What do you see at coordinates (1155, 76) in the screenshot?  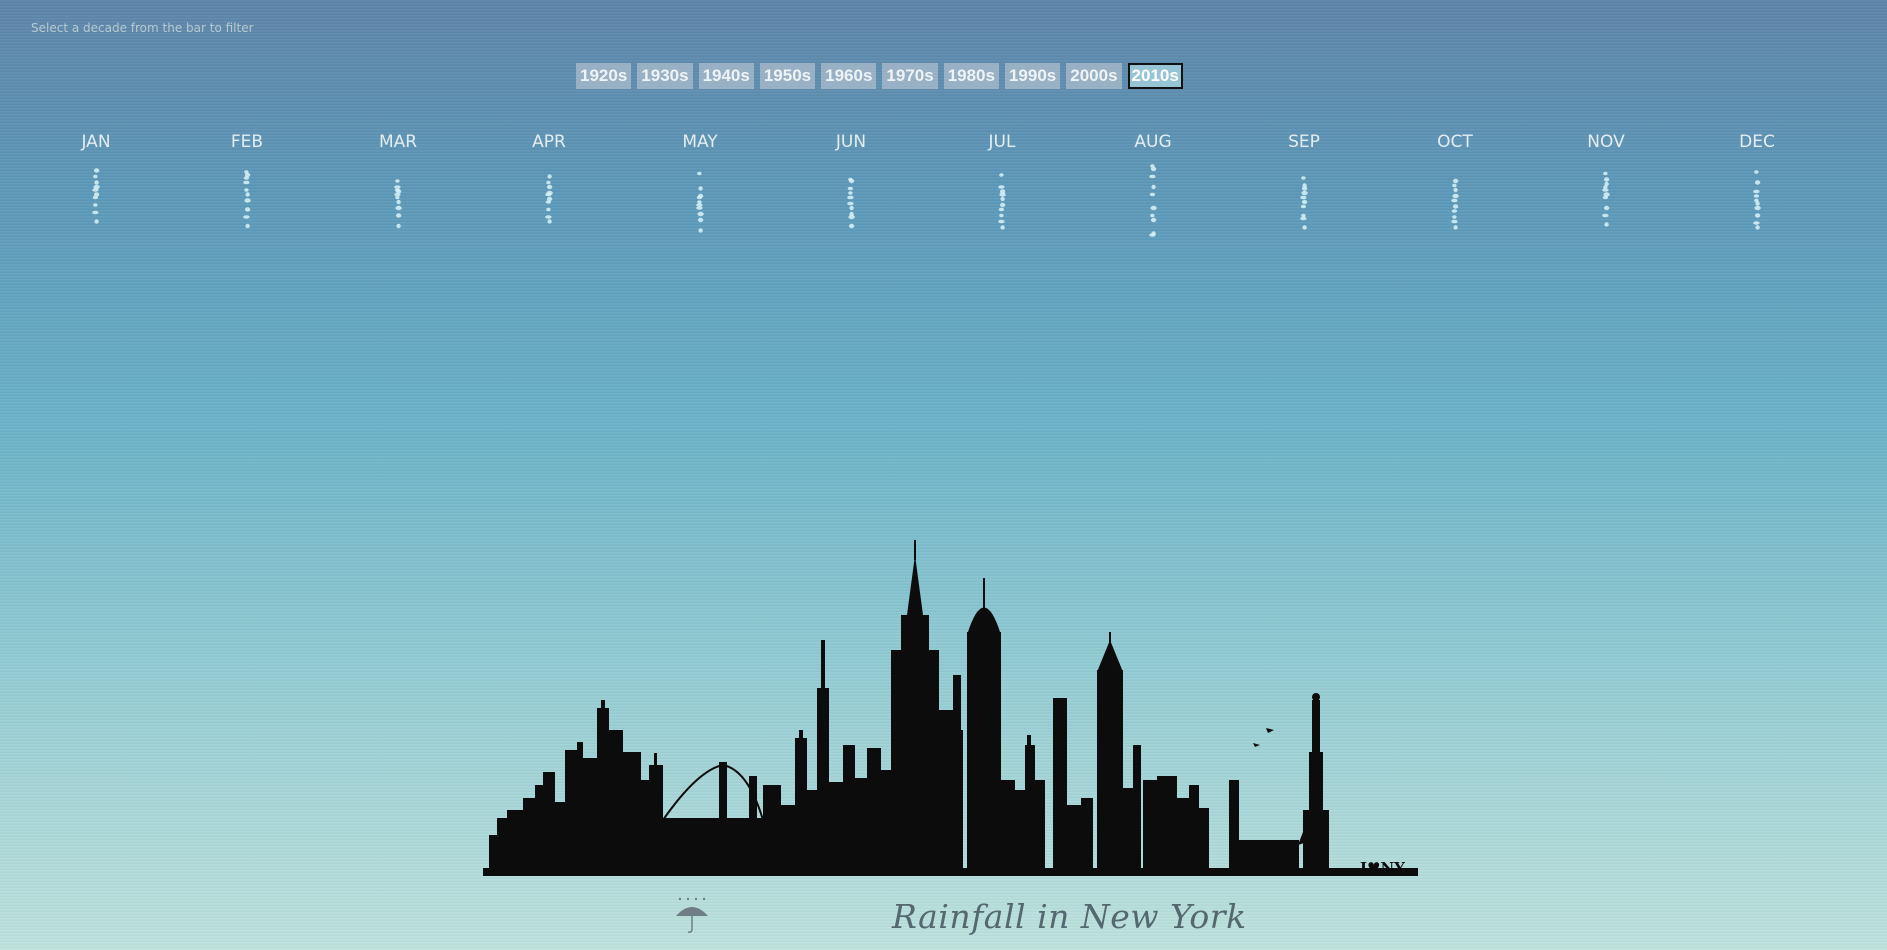 I see `decade-button-2010s: 2010s` at bounding box center [1155, 76].